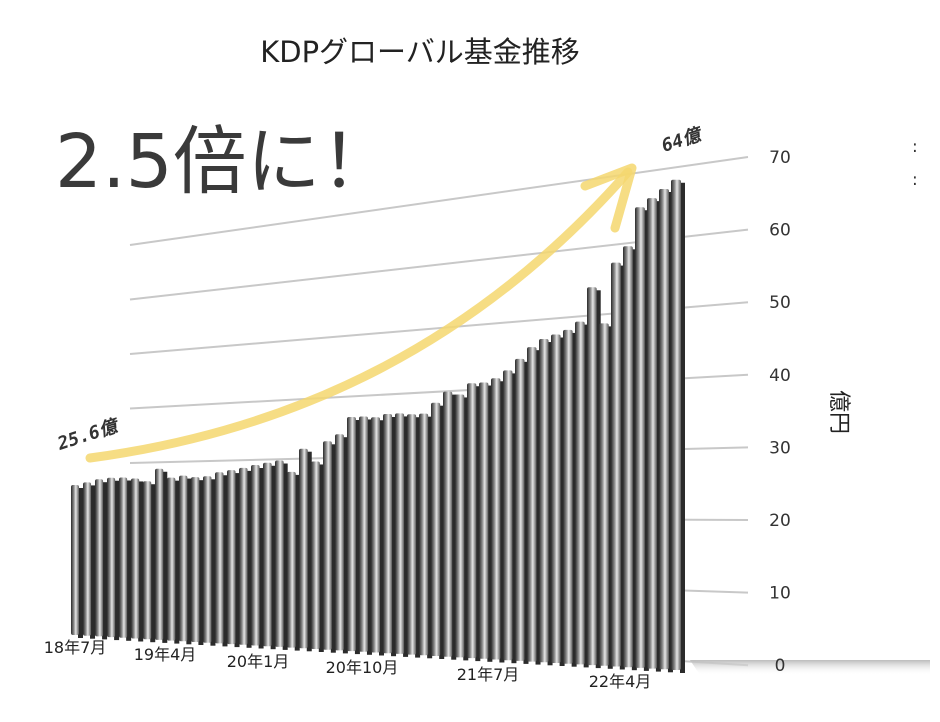  What do you see at coordinates (810, 667) in the screenshot?
I see `floor-shadow` at bounding box center [810, 667].